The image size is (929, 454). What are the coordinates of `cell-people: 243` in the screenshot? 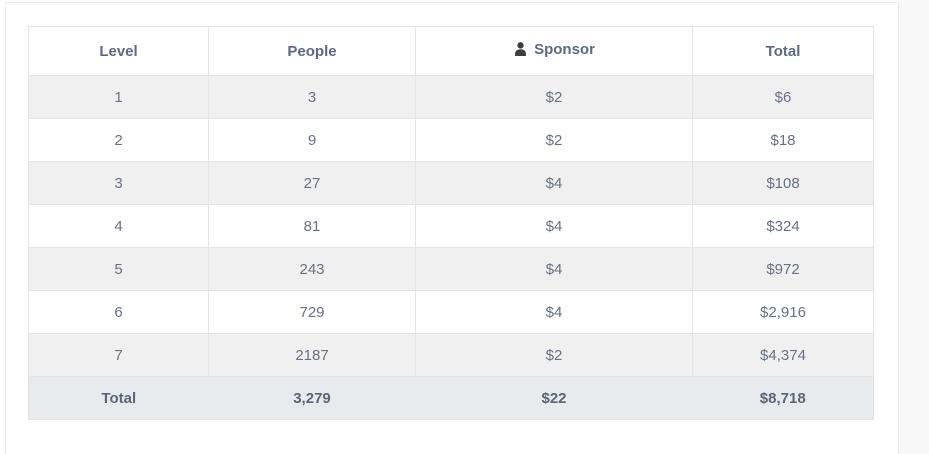 It's located at (312, 269).